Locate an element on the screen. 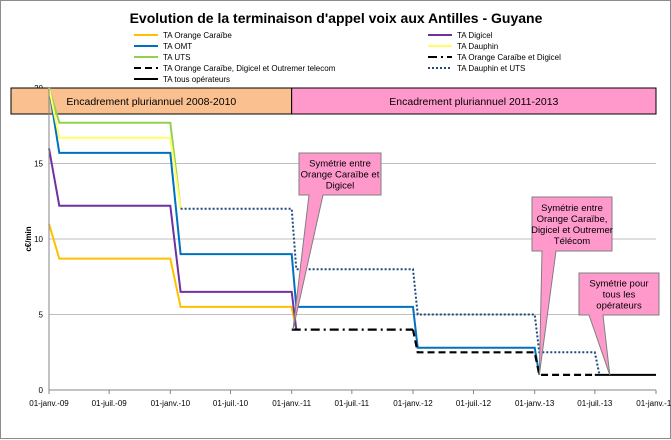 The image size is (671, 440). x-tick-label-10: 01-janv.-14 is located at coordinates (653, 403).